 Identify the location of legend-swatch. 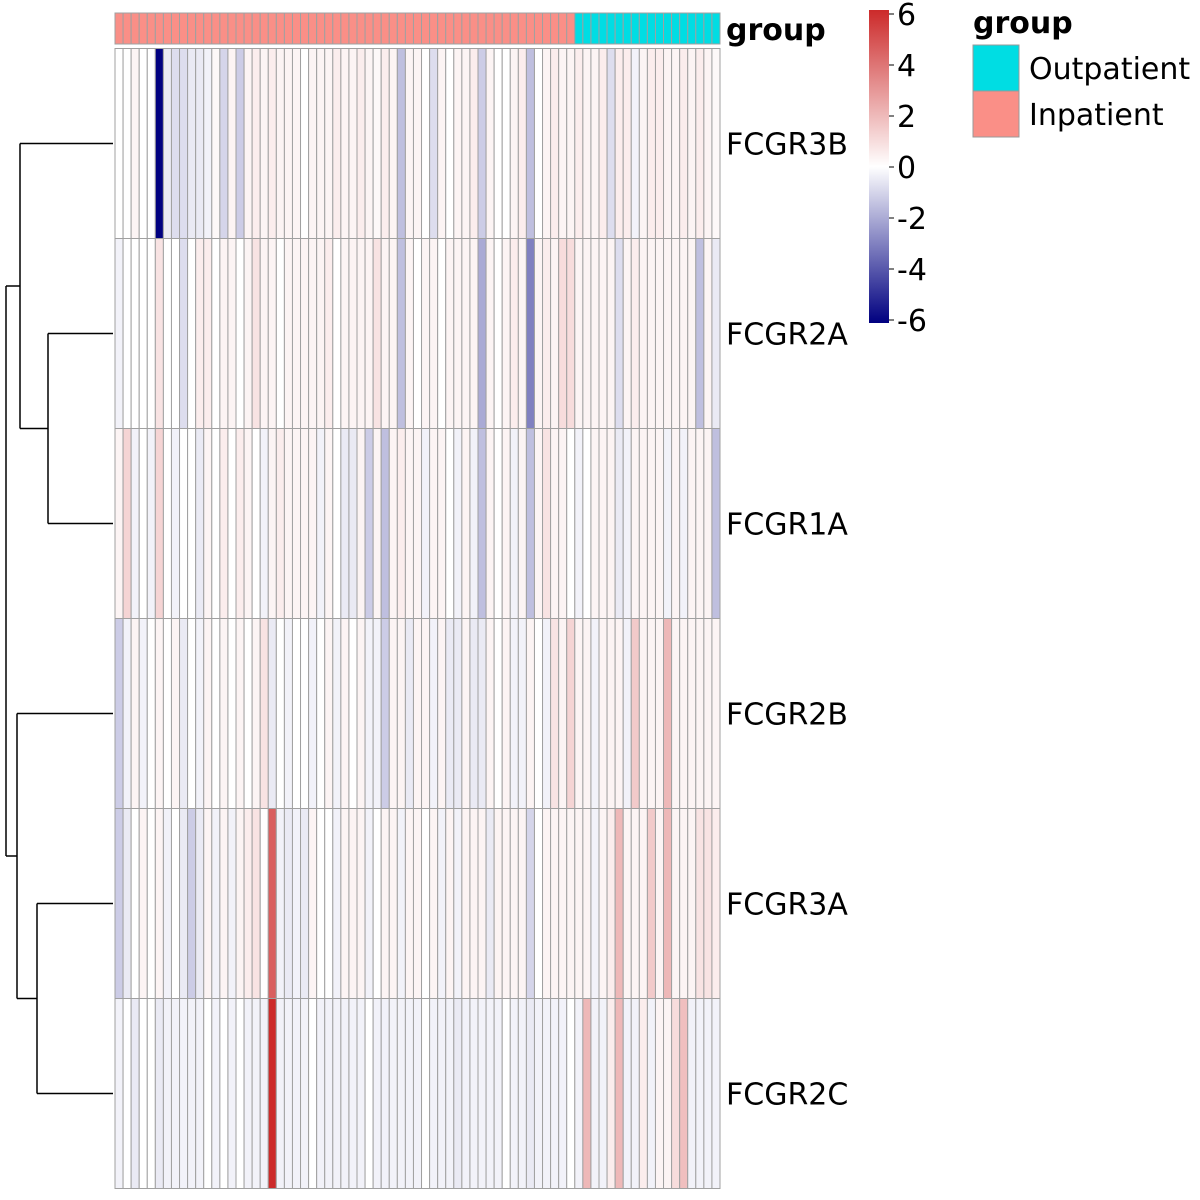
(996, 68).